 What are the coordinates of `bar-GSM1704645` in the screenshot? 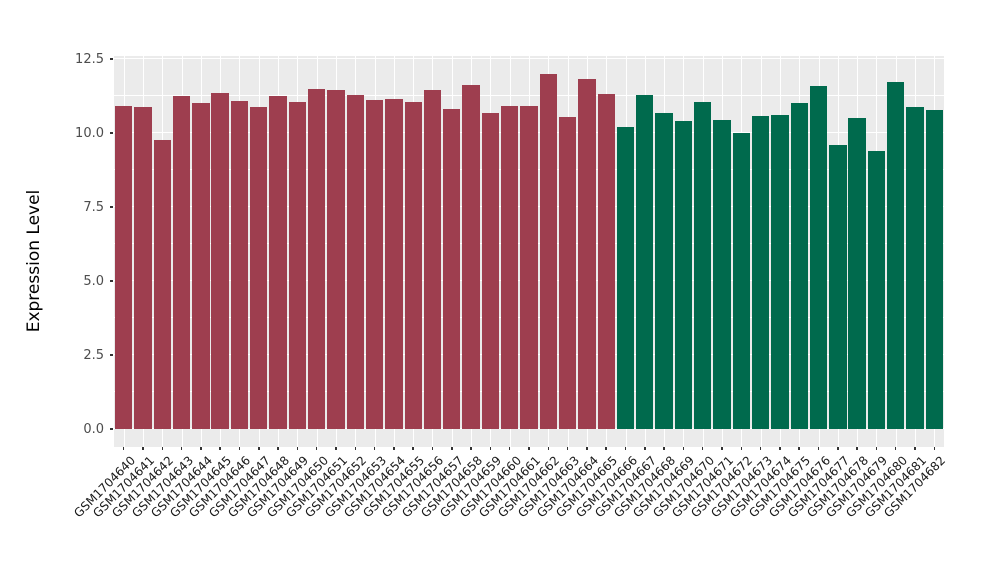 It's located at (220, 260).